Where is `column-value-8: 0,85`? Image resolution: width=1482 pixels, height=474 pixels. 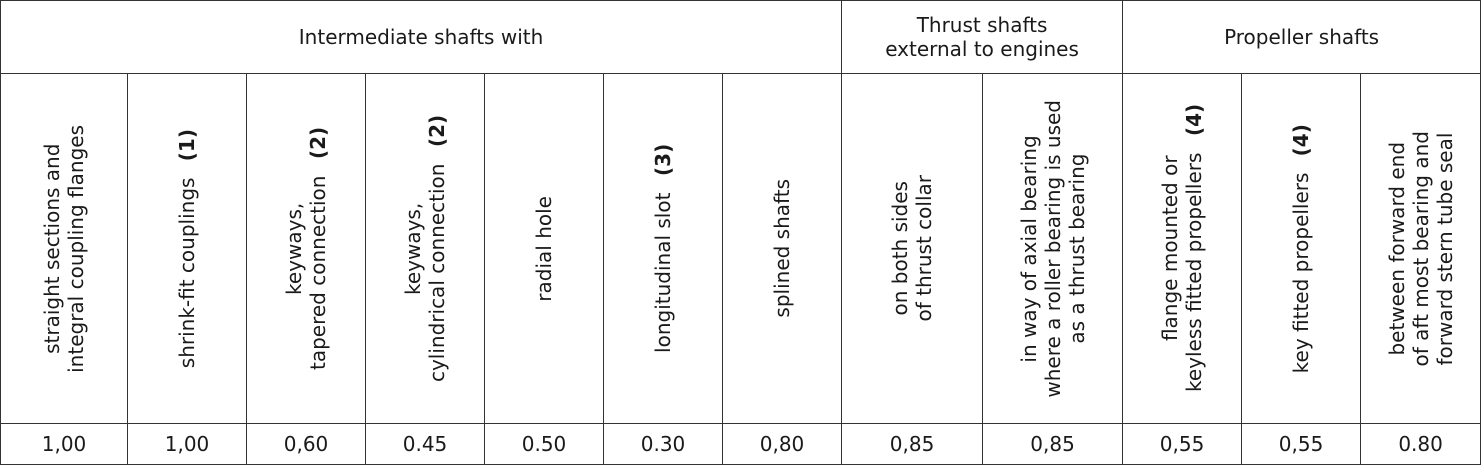
column-value-8: 0,85 is located at coordinates (912, 444).